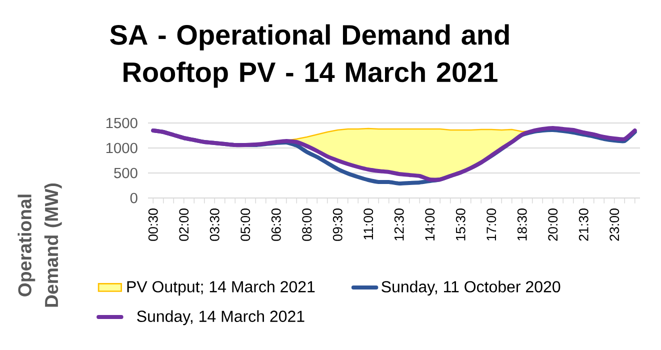 Image resolution: width=661 pixels, height=350 pixels. I want to click on x-tick-label: 23:00, so click(615, 224).